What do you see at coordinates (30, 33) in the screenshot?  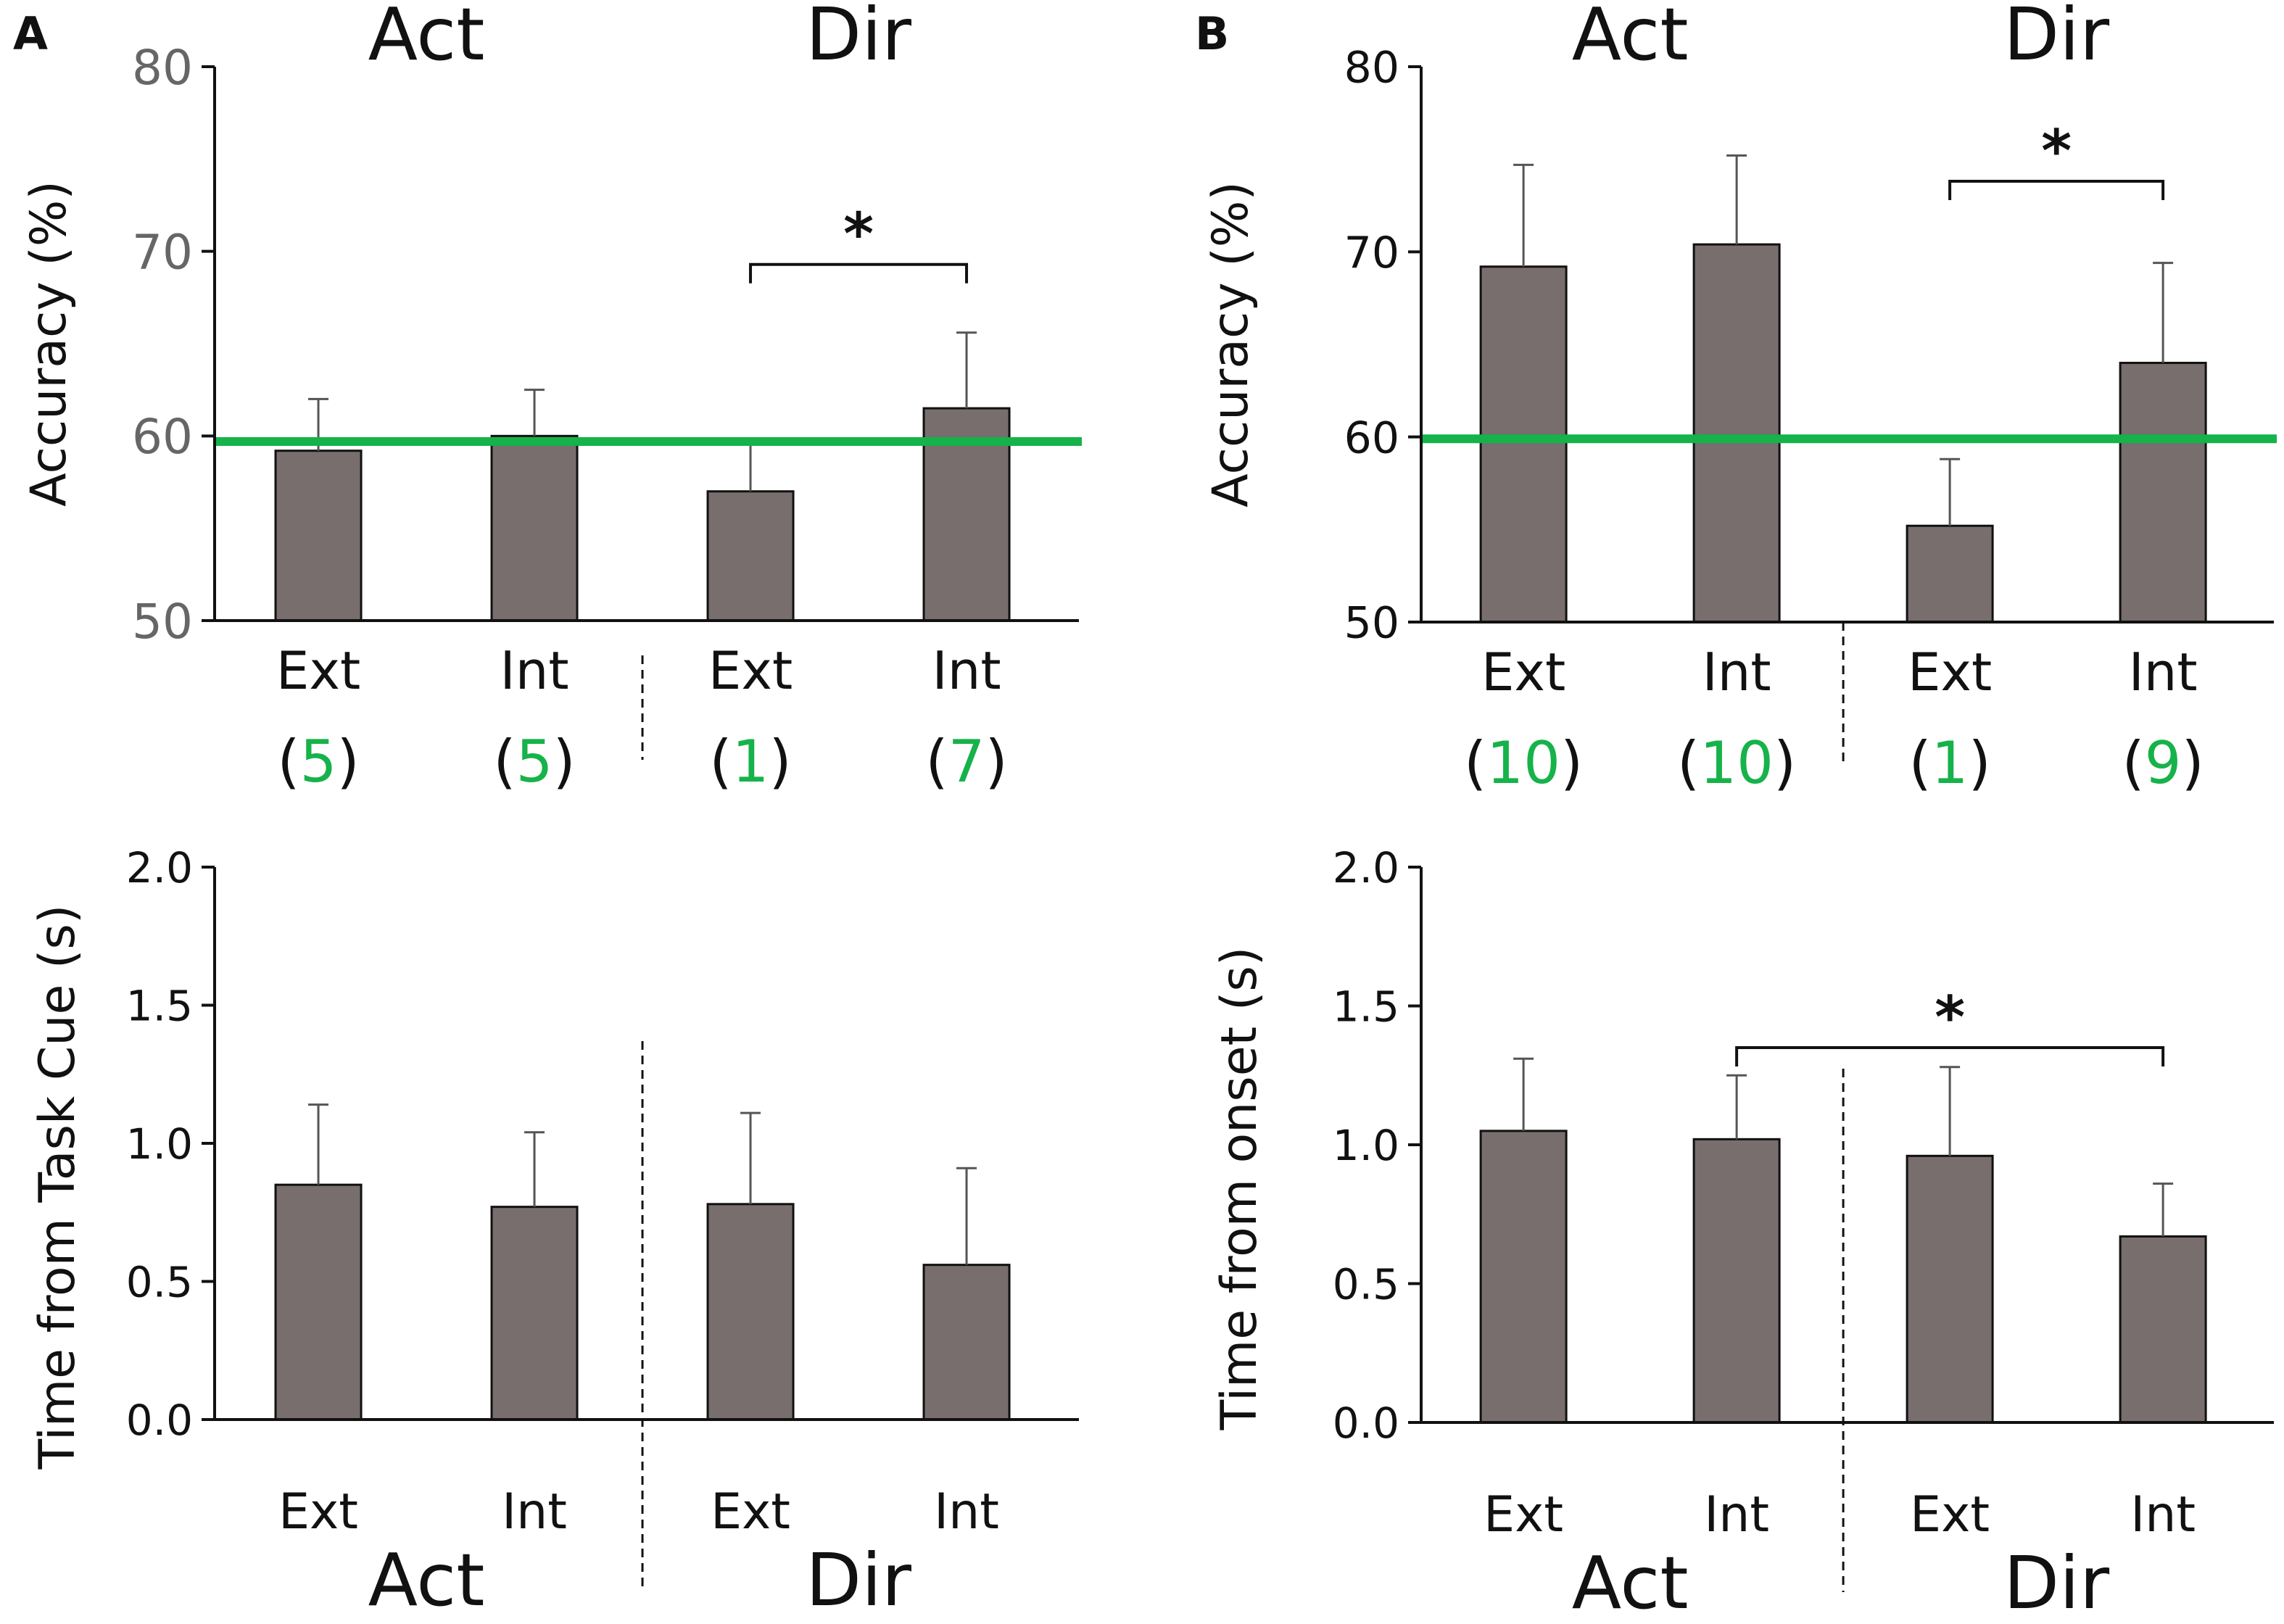 I see `panel-letter-a: A` at bounding box center [30, 33].